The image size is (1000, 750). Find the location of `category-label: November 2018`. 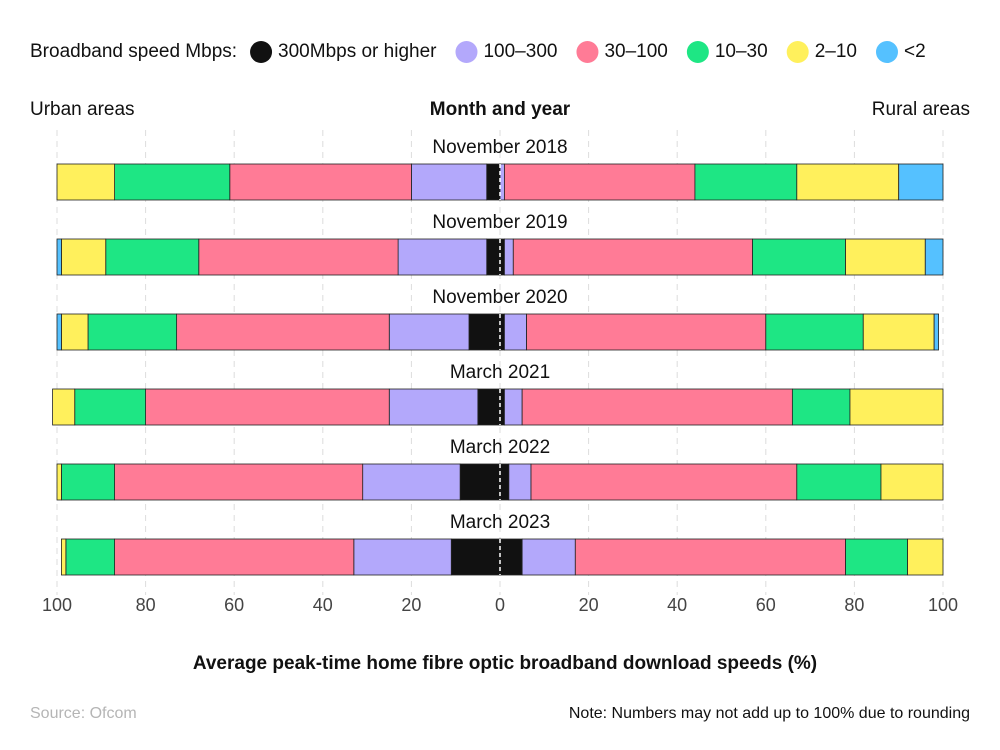

category-label: November 2018 is located at coordinates (499, 147).